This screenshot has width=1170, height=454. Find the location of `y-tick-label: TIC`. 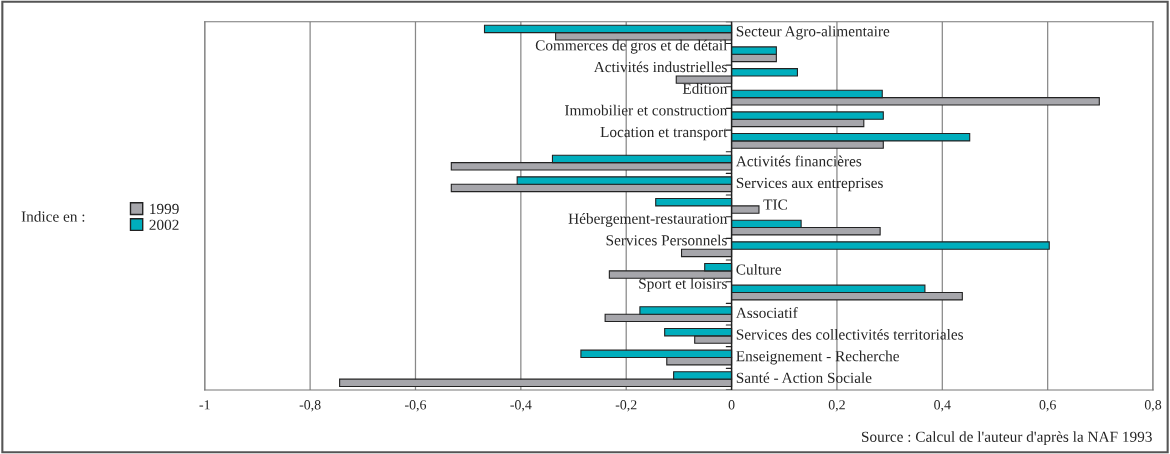

y-tick-label: TIC is located at coordinates (775, 204).